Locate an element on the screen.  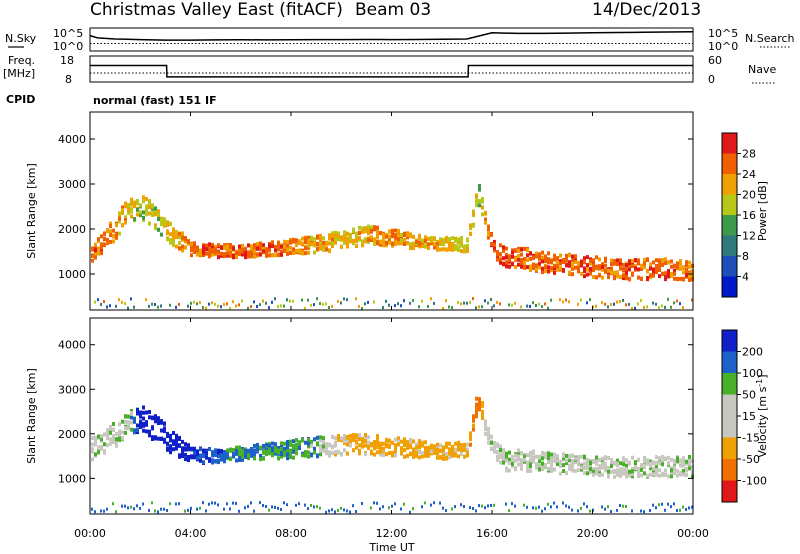
noise-left-tick-bottom: 10^0 is located at coordinates (68, 46).